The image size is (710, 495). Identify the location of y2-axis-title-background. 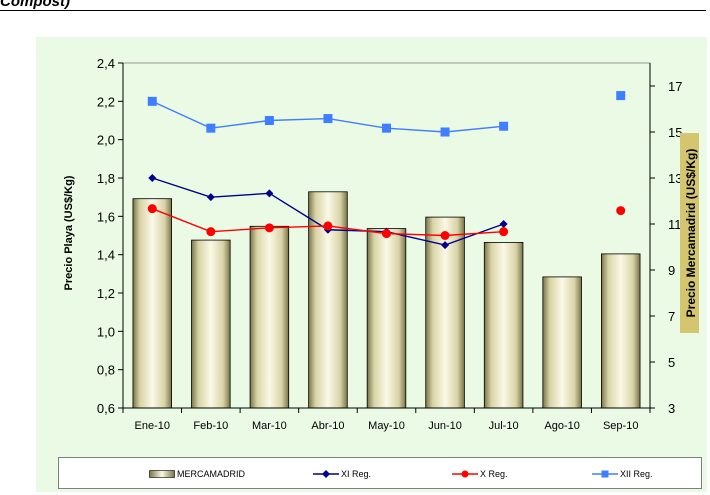
(689, 233).